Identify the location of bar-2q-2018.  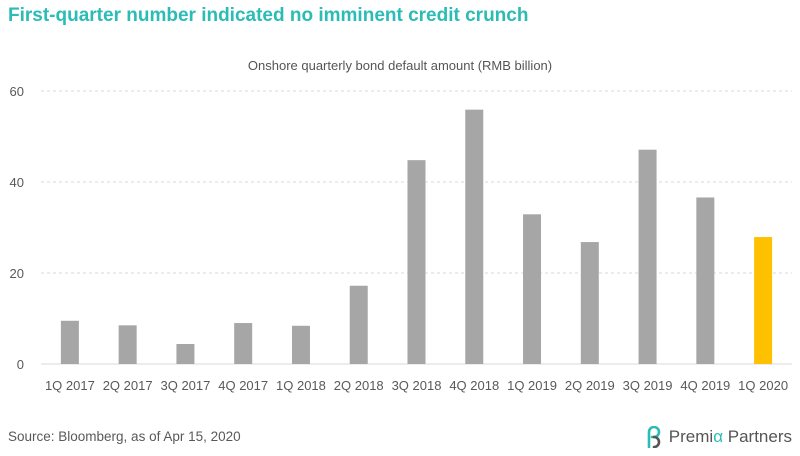
(358, 324).